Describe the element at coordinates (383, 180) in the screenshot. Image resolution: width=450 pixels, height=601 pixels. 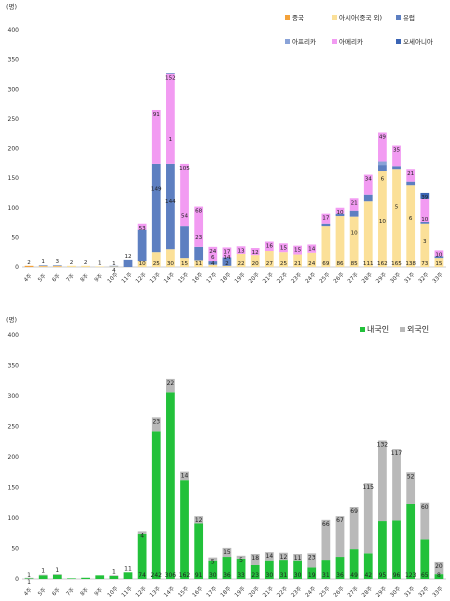
I see `c1-data-label-29주-1: 6` at that location.